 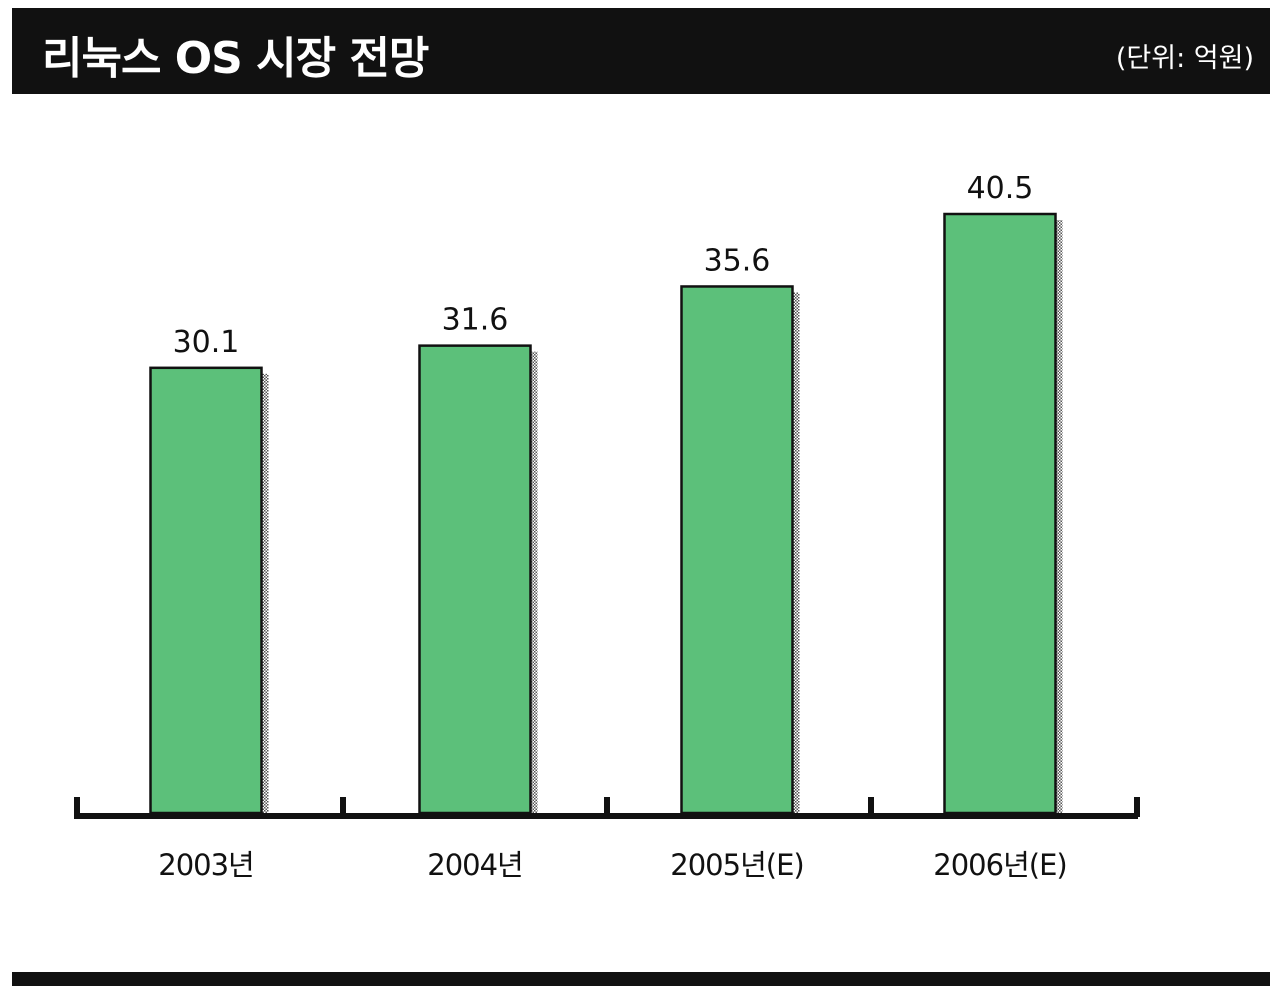 What do you see at coordinates (205, 865) in the screenshot?
I see `category-label: 2003년` at bounding box center [205, 865].